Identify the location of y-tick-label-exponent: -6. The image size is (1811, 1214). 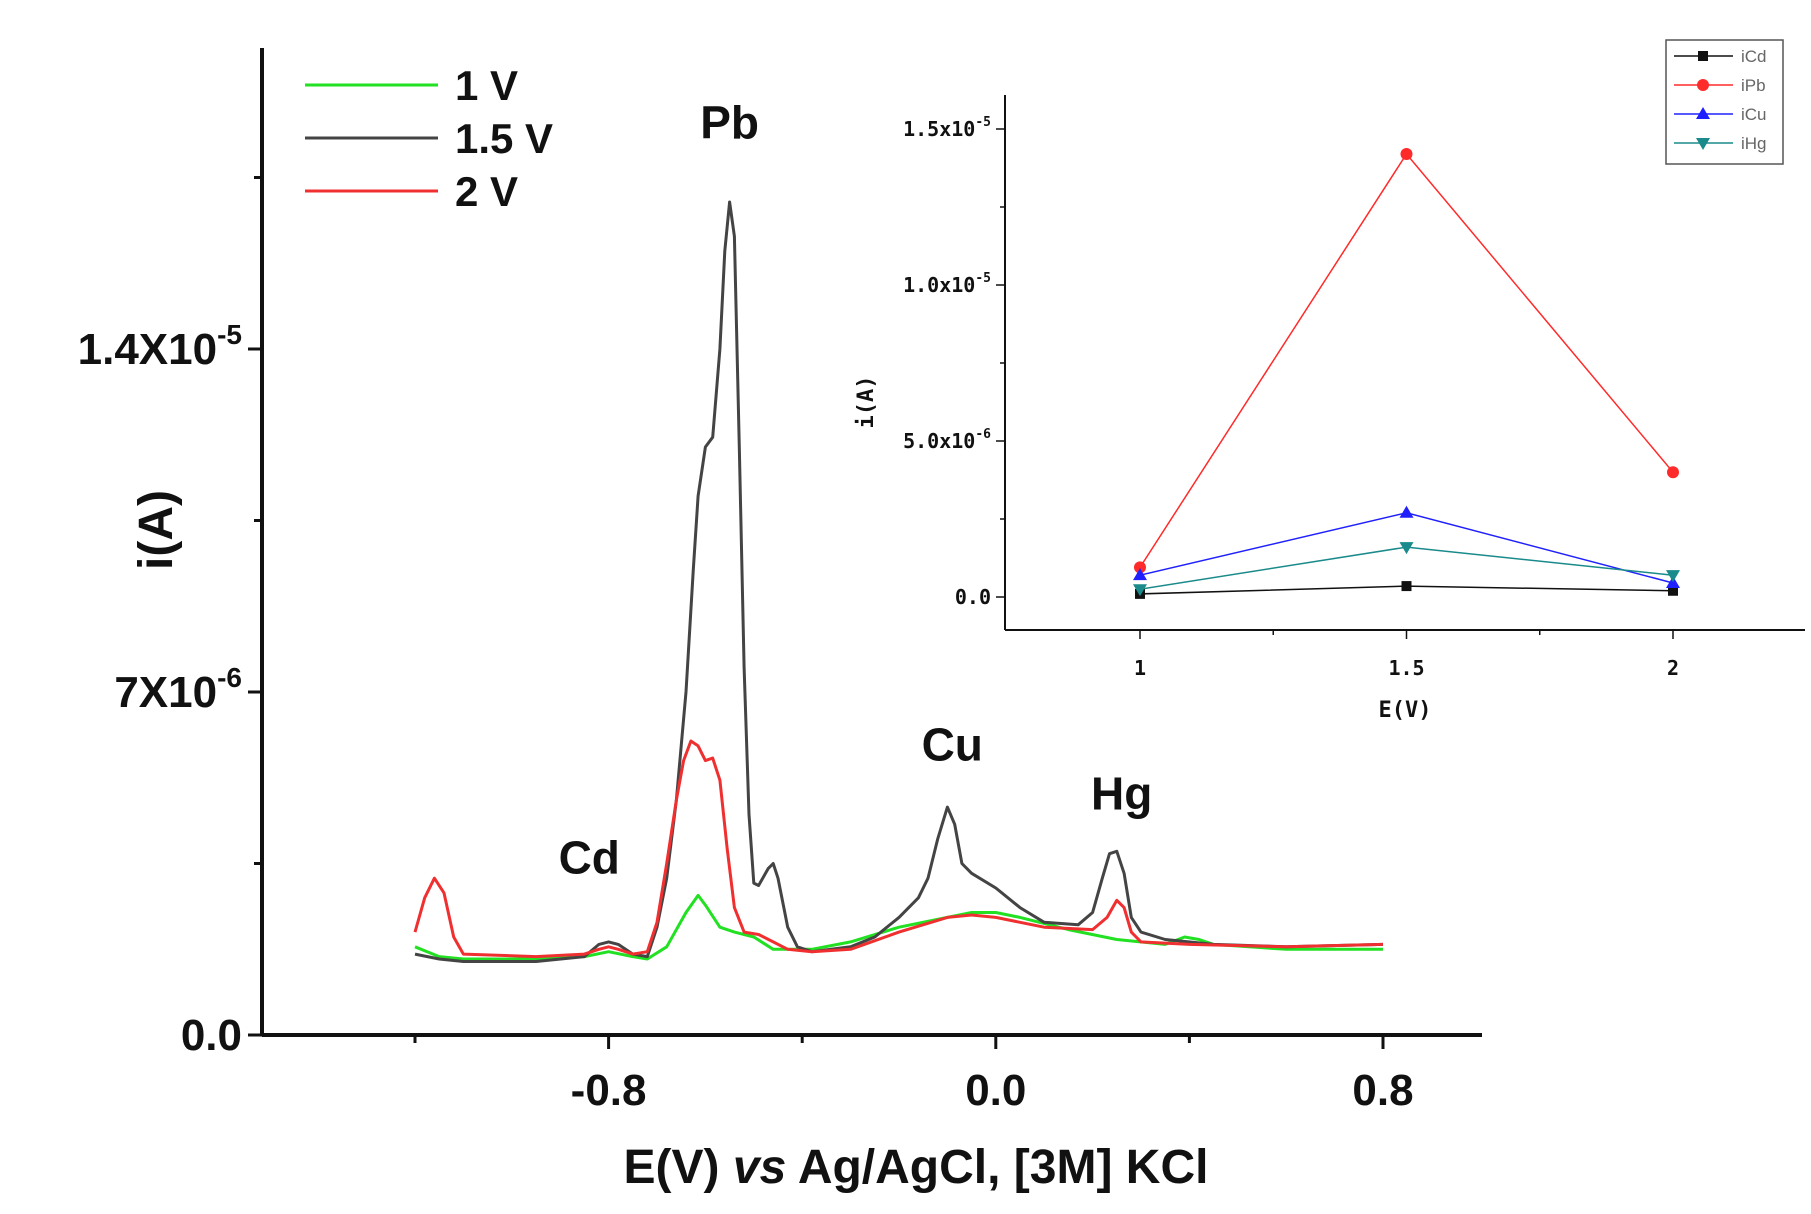
(229, 677).